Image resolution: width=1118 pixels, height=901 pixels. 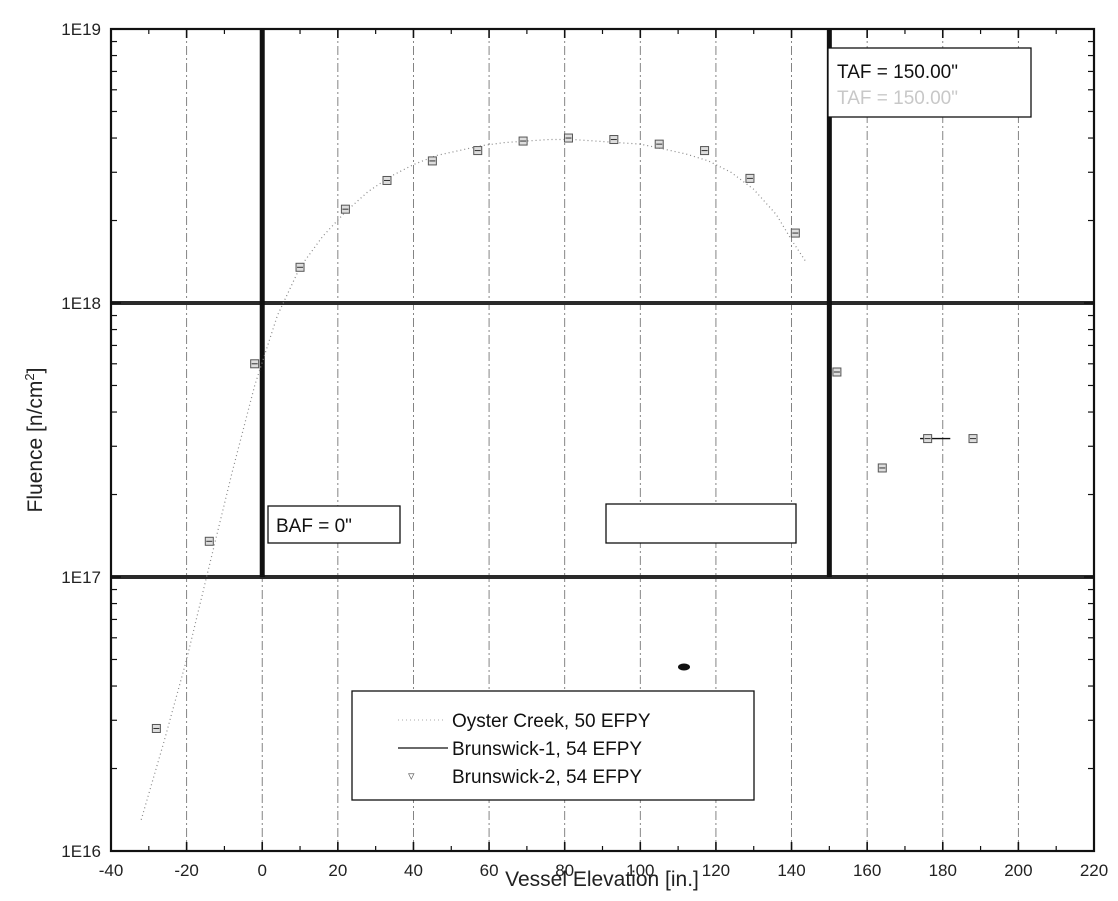 I want to click on x-tick-label: 100, so click(x=640, y=870).